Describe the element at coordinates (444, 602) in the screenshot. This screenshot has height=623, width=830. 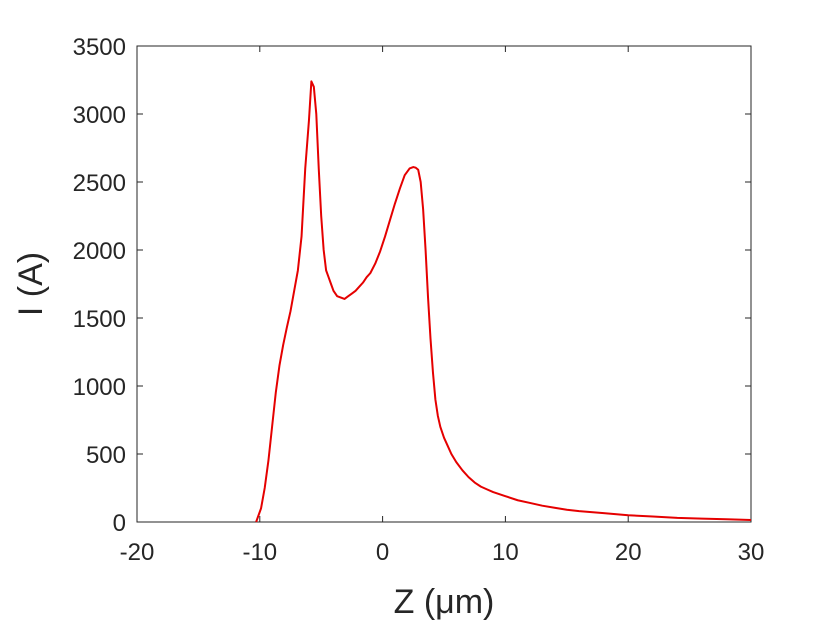
I see `x-axis-label: Z (μm)` at that location.